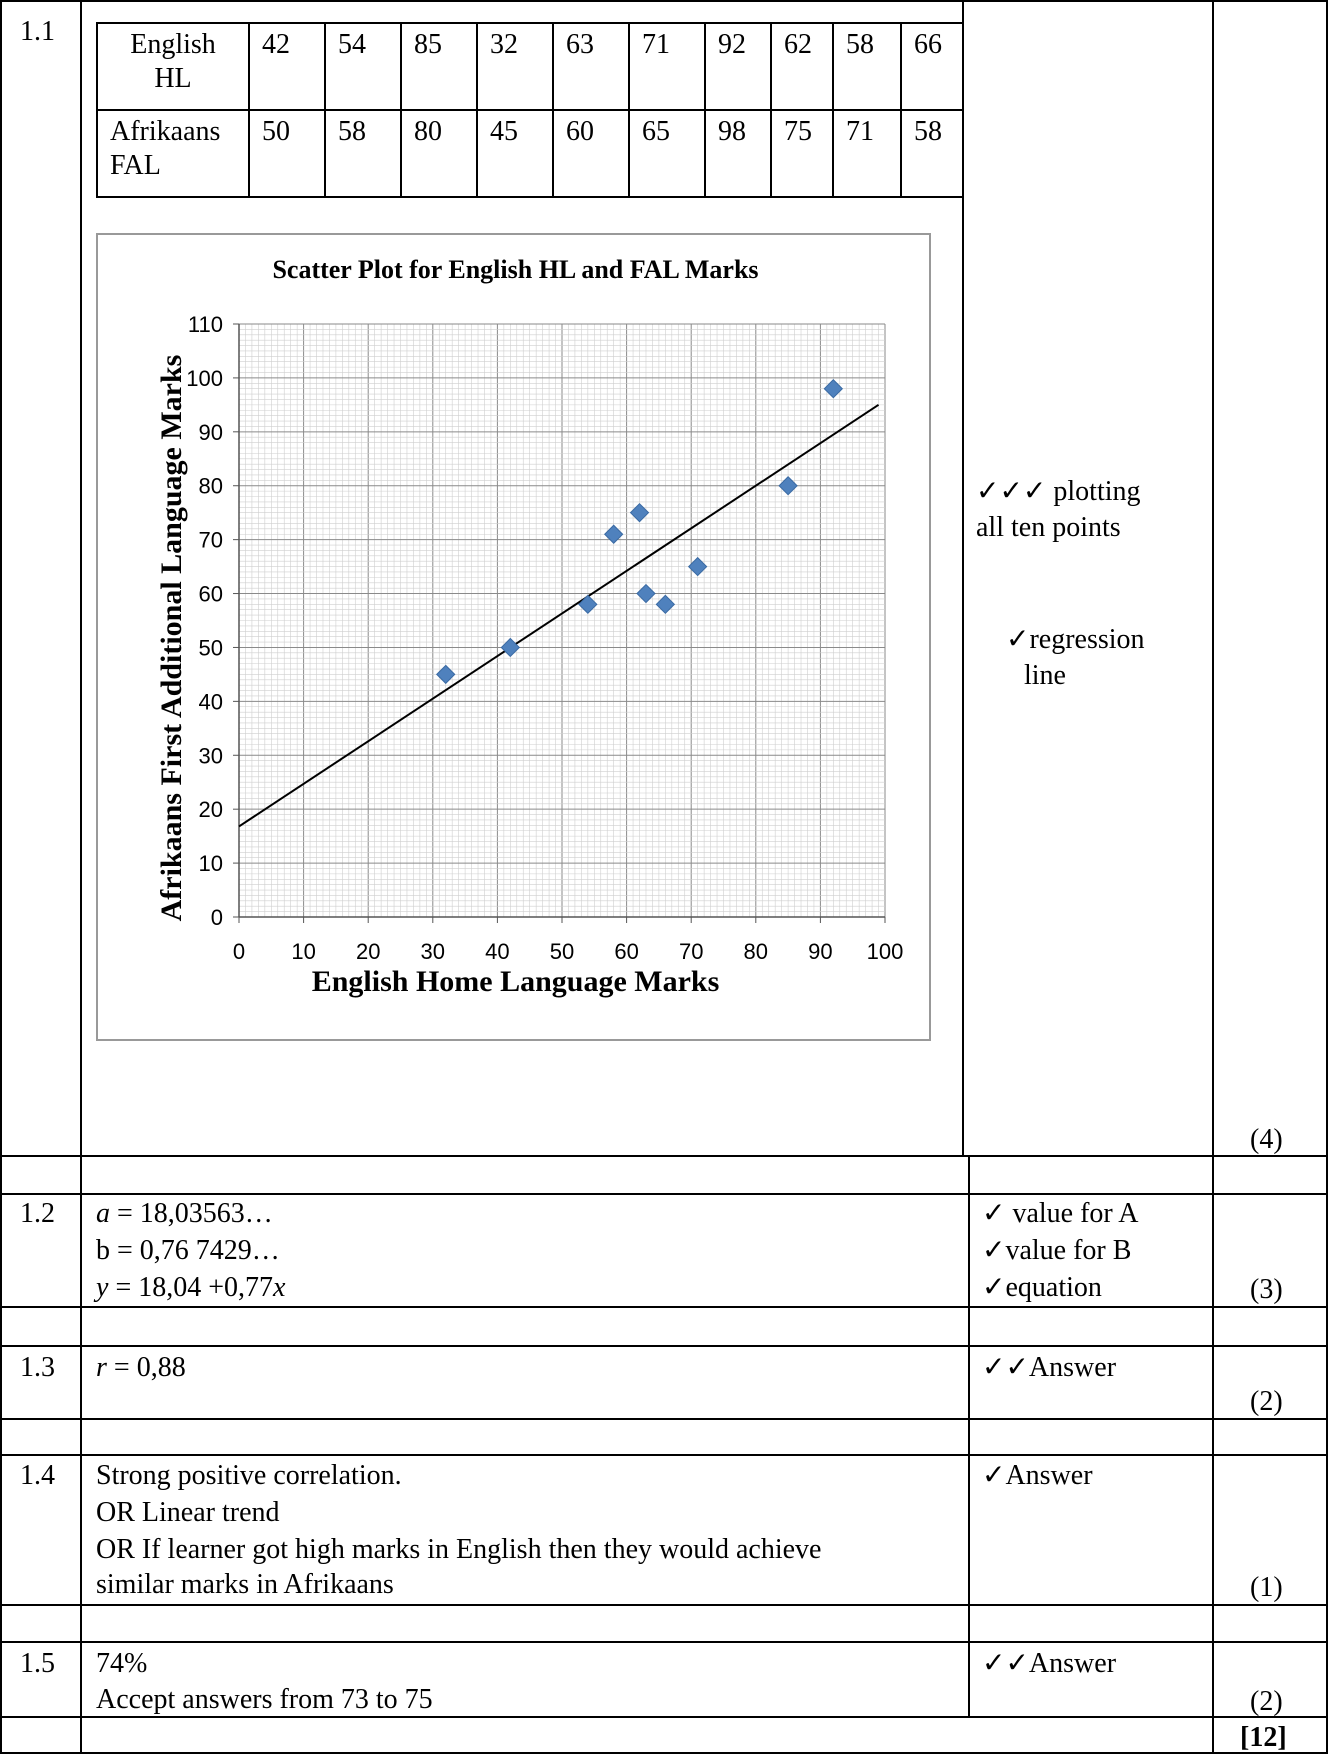 The height and width of the screenshot is (1756, 1328). Describe the element at coordinates (802, 66) in the screenshot. I see `table-cell: 62` at that location.